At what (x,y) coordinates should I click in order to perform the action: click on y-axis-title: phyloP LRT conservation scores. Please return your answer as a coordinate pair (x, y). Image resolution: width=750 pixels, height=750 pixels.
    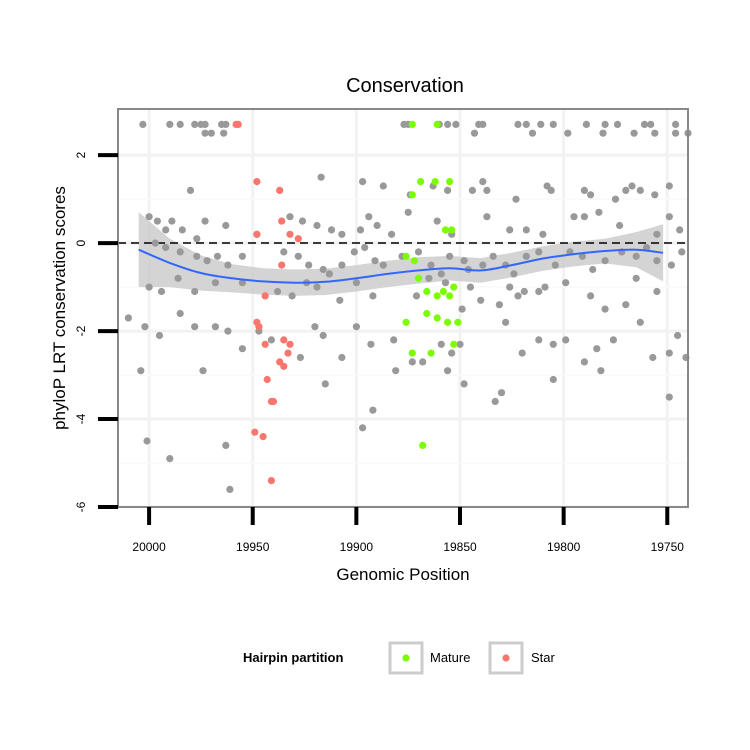
    Looking at the image, I should click on (59, 308).